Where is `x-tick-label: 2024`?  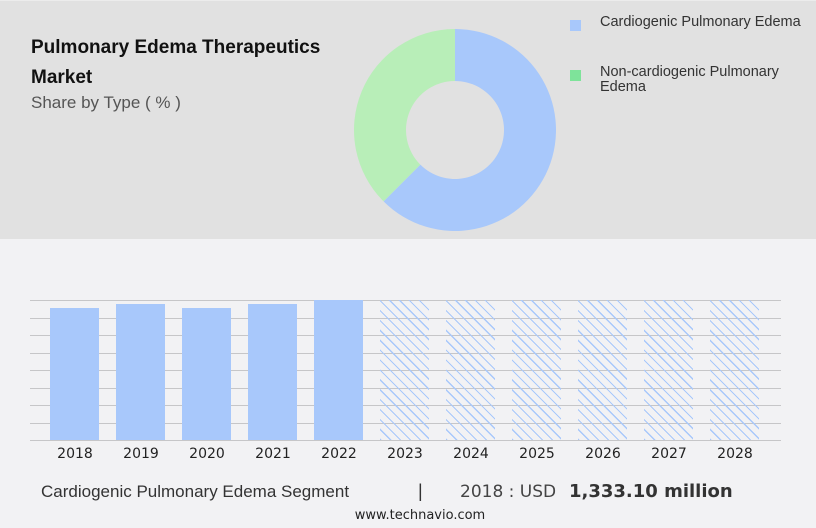
x-tick-label: 2024 is located at coordinates (471, 454).